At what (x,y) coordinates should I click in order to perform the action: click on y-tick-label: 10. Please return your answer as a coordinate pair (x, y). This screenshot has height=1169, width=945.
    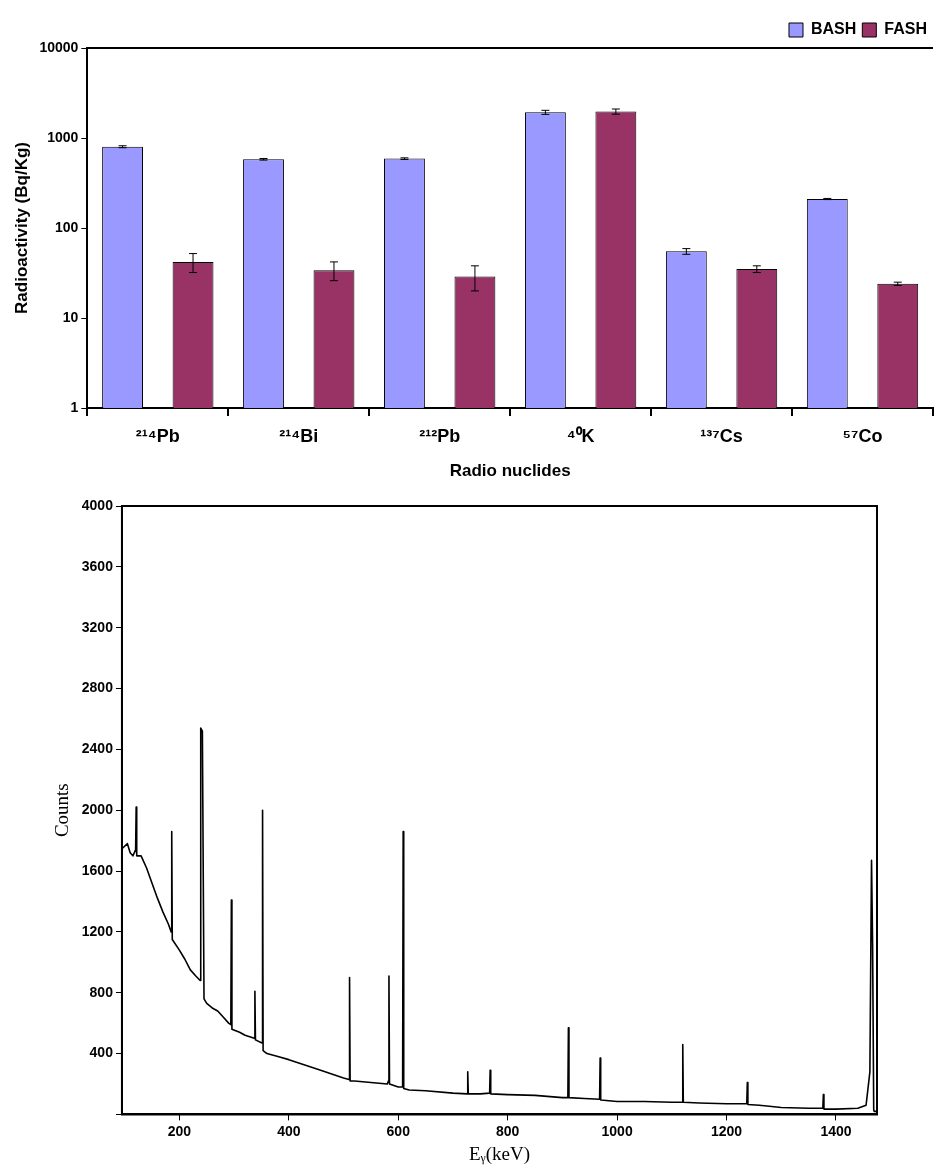
    Looking at the image, I should click on (70, 316).